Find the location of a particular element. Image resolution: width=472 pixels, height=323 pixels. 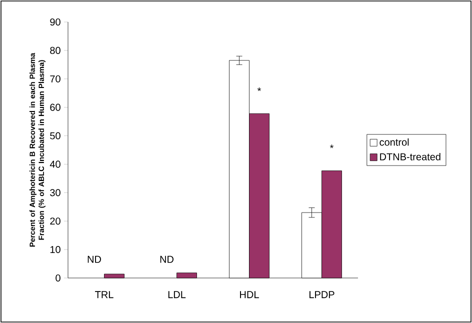

legend-label: DTNB-treated is located at coordinates (410, 156).